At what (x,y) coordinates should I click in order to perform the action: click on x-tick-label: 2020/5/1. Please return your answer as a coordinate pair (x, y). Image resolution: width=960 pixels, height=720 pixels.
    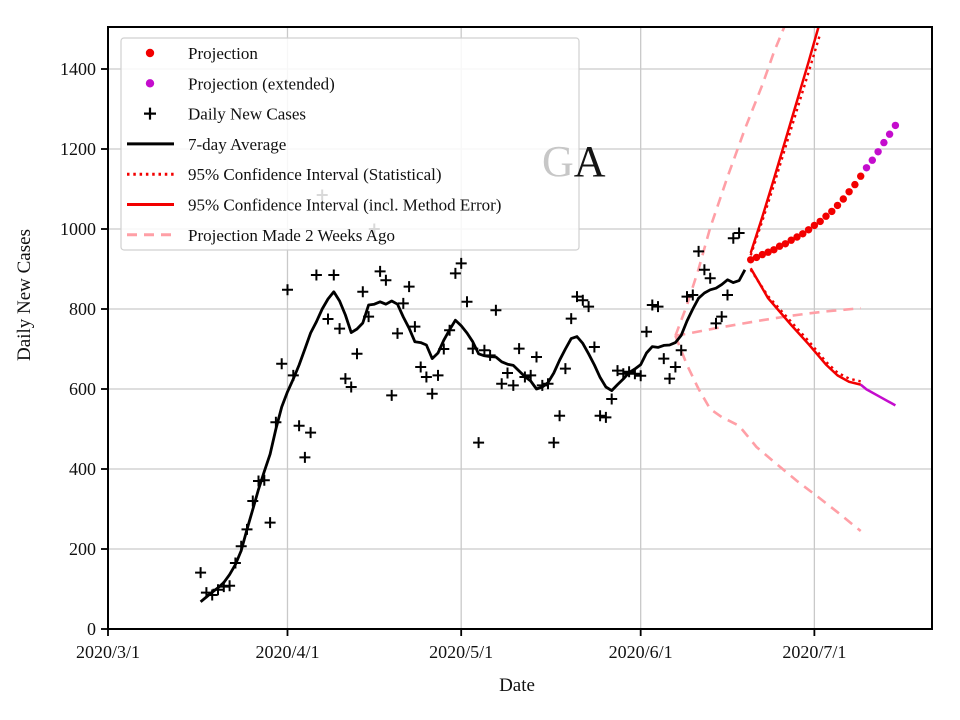
    Looking at the image, I should click on (461, 652).